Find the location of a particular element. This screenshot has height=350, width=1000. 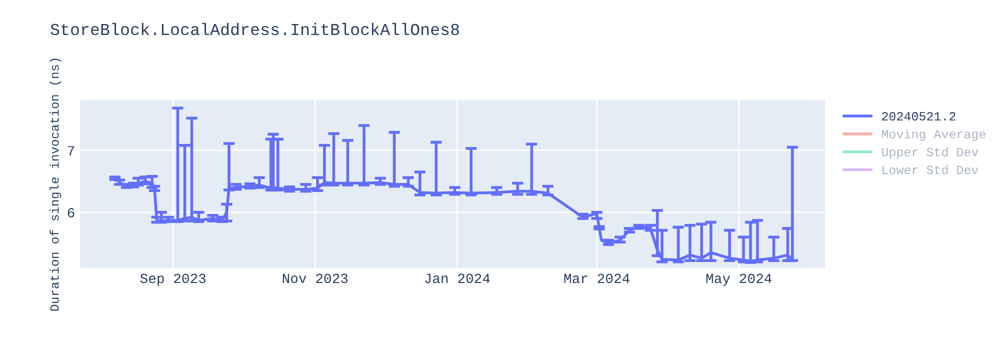

x-tick-label: Mar 2024 is located at coordinates (597, 279).